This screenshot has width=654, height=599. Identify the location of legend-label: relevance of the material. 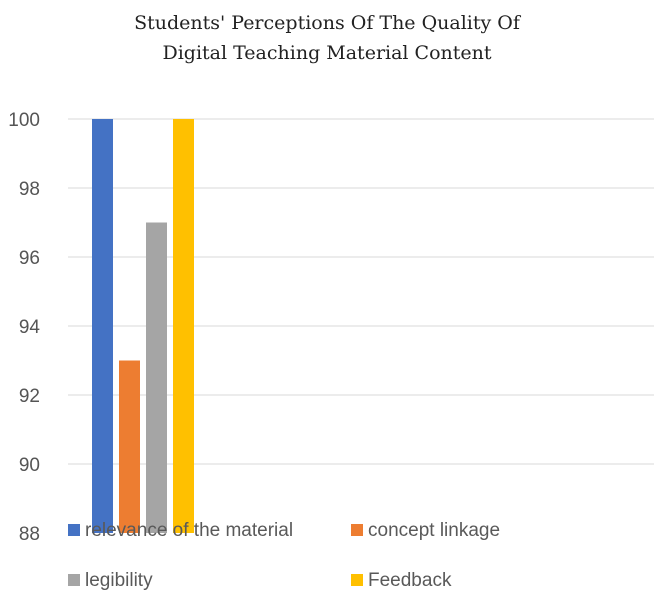
(189, 530).